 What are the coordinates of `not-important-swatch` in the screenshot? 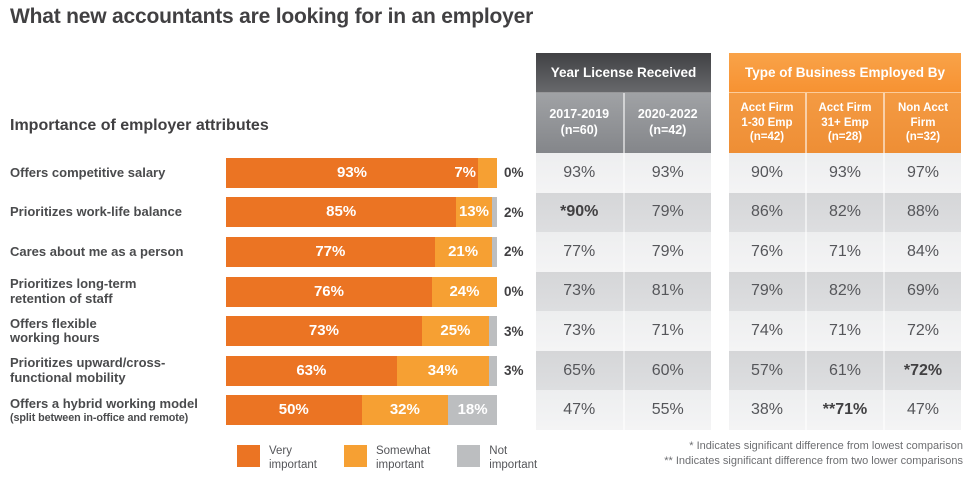 It's located at (469, 456).